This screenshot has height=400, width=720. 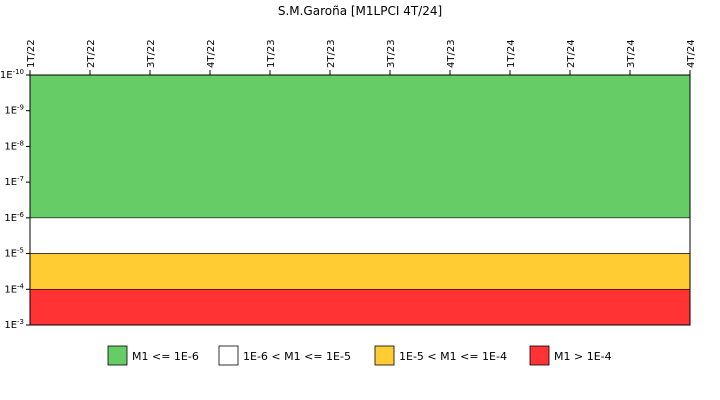 What do you see at coordinates (91, 53) in the screenshot?
I see `x-tick-label: 2T/22` at bounding box center [91, 53].